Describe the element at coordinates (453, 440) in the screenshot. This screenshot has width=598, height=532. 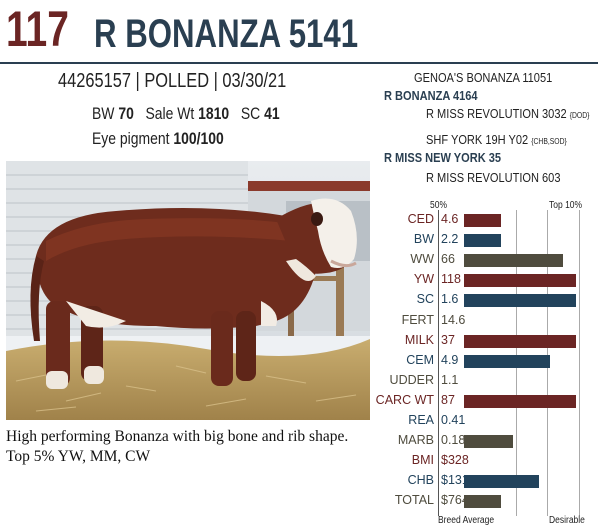
I see `epd-value: 0.18` at that location.